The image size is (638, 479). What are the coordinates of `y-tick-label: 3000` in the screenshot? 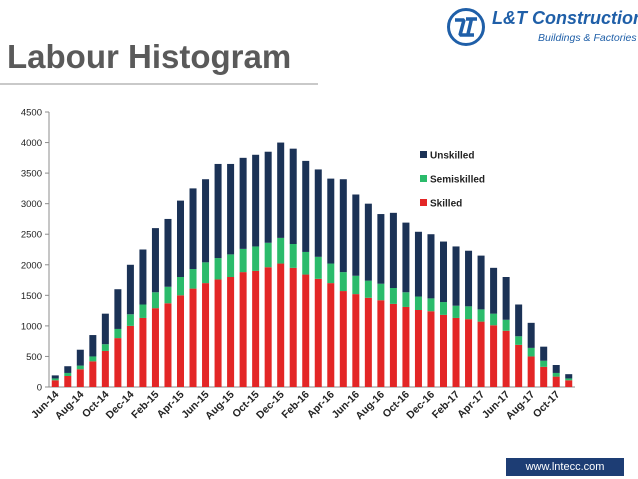 It's located at (31, 204).